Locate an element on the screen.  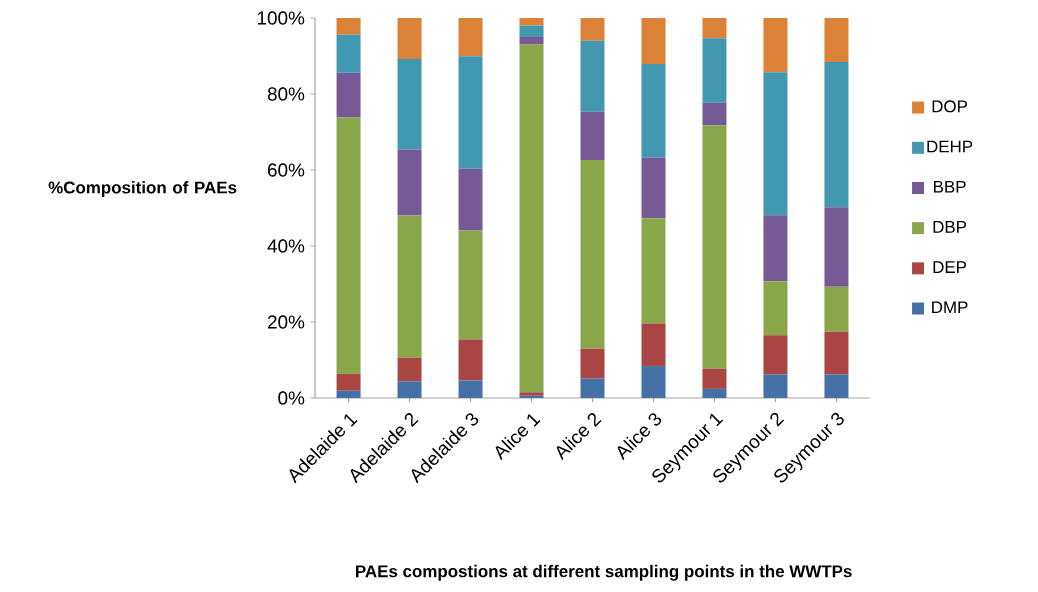
y-tick-label: 60% is located at coordinates (286, 170).